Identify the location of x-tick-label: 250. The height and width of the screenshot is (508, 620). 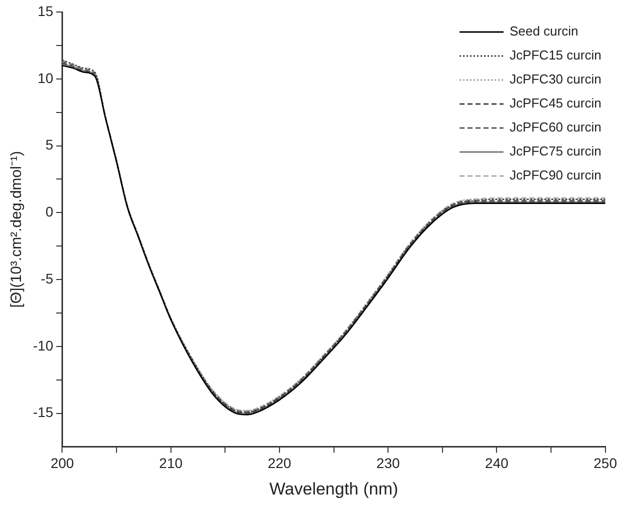
(606, 463).